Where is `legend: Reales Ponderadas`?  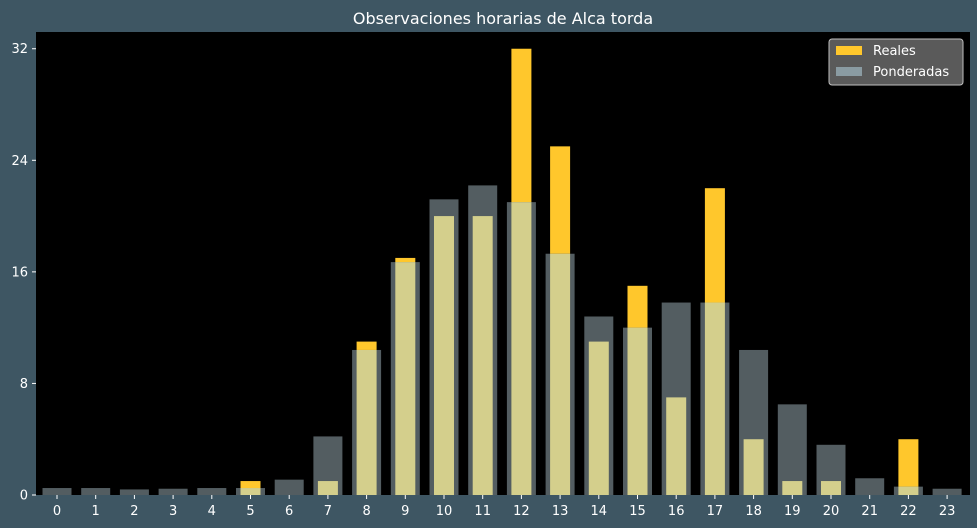
legend: Reales Ponderadas is located at coordinates (896, 62).